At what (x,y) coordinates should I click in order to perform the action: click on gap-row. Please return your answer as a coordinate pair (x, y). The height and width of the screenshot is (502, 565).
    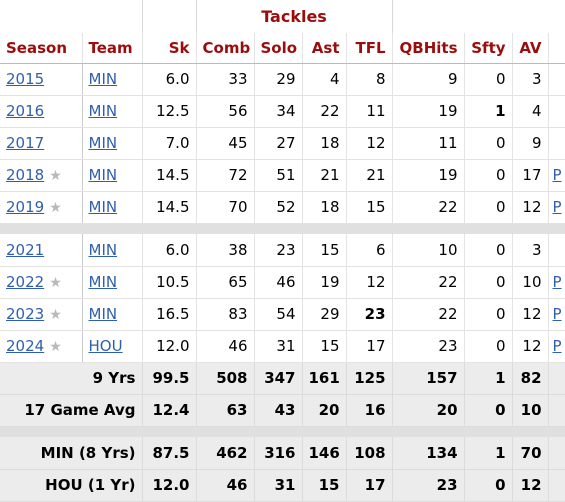
    Looking at the image, I should click on (282, 228).